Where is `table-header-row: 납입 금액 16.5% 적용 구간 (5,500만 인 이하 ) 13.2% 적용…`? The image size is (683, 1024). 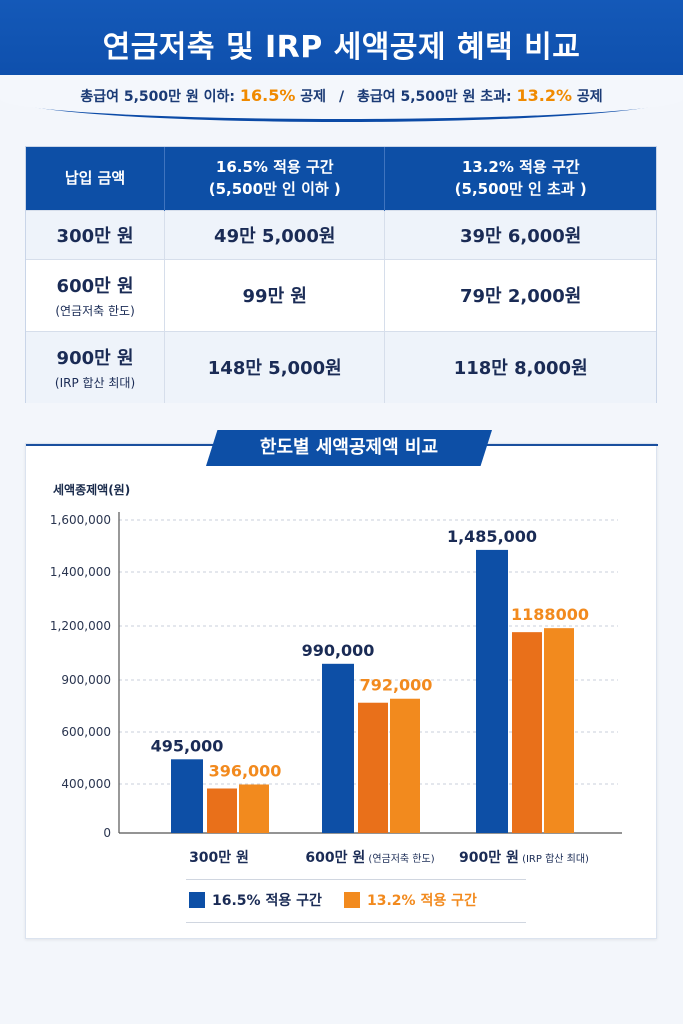 table-header-row: 납입 금액 16.5% 적용 구간 (5,500만 인 이하 ) 13.2% 적용… is located at coordinates (341, 178).